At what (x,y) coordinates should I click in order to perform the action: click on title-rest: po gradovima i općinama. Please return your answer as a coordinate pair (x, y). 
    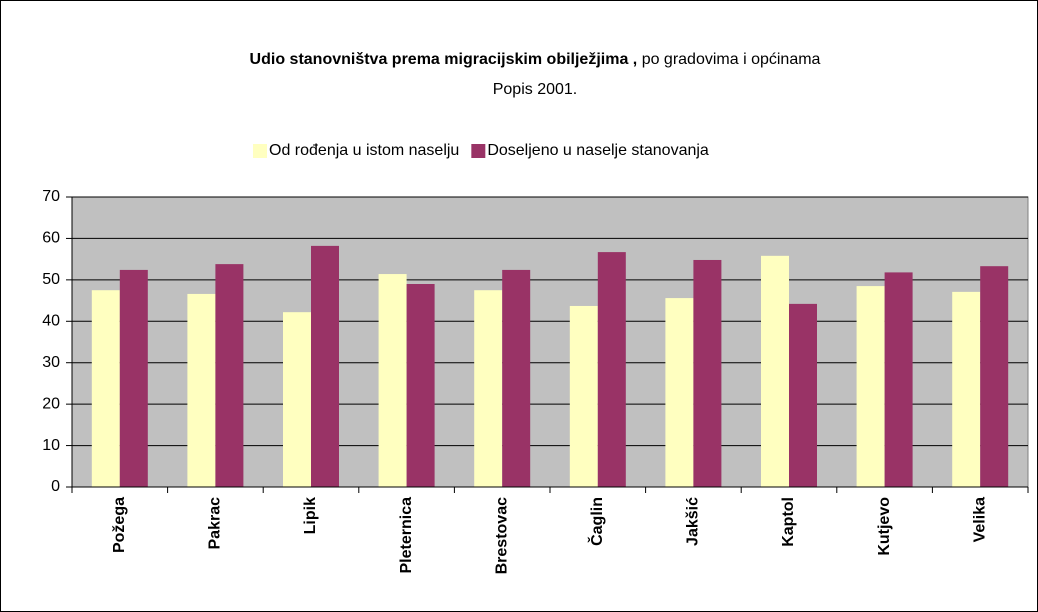
    Looking at the image, I should click on (731, 59).